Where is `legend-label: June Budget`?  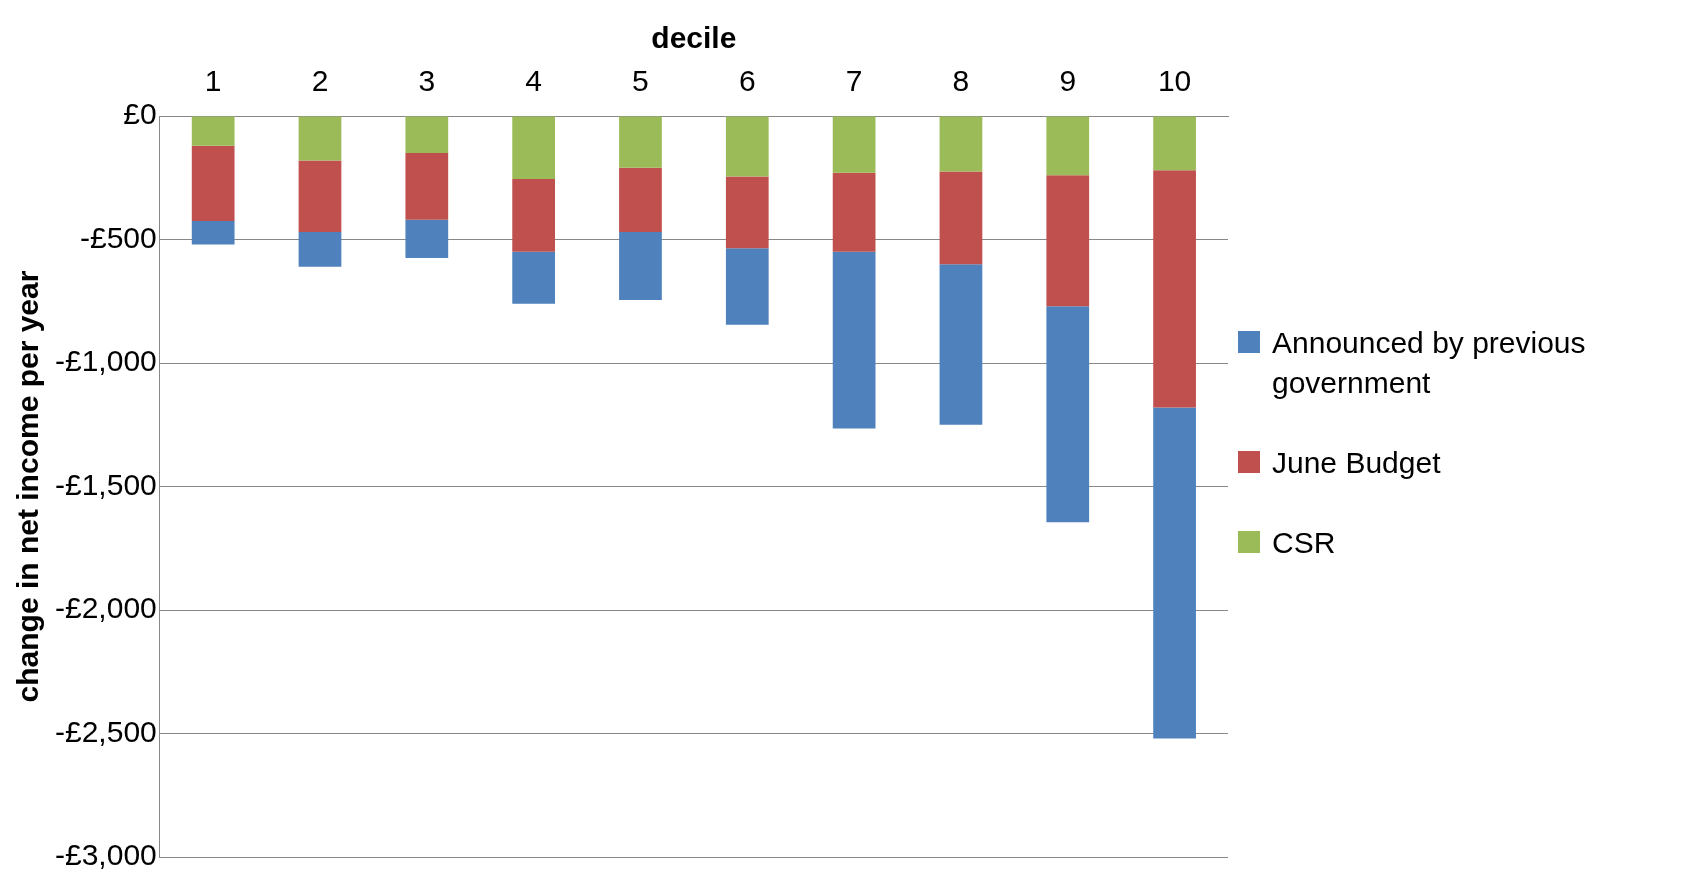
legend-label: June Budget is located at coordinates (1356, 463).